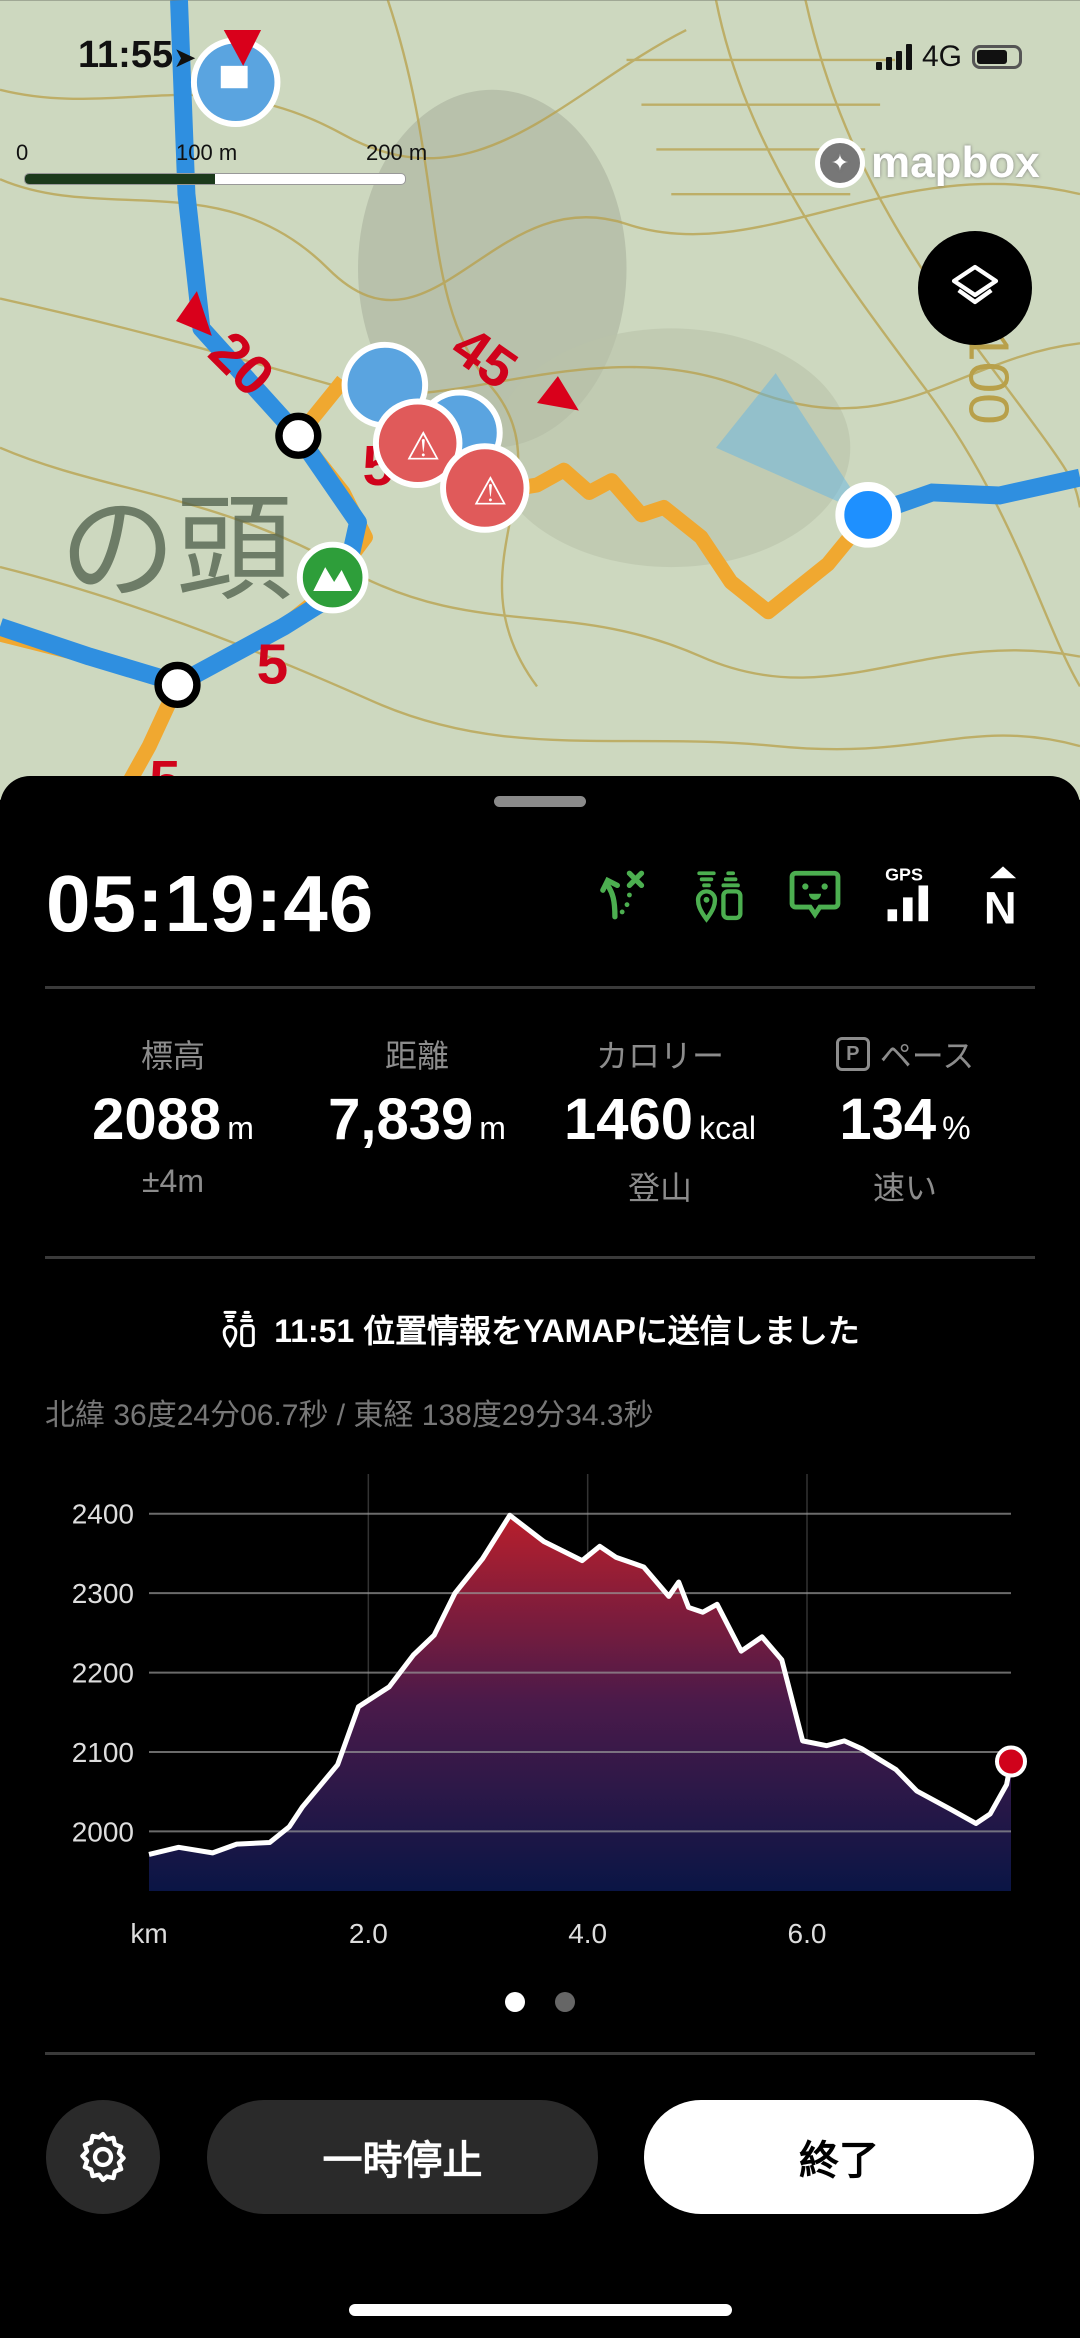 This screenshot has height=2338, width=1080. I want to click on elevation-area, so click(580, 1703).